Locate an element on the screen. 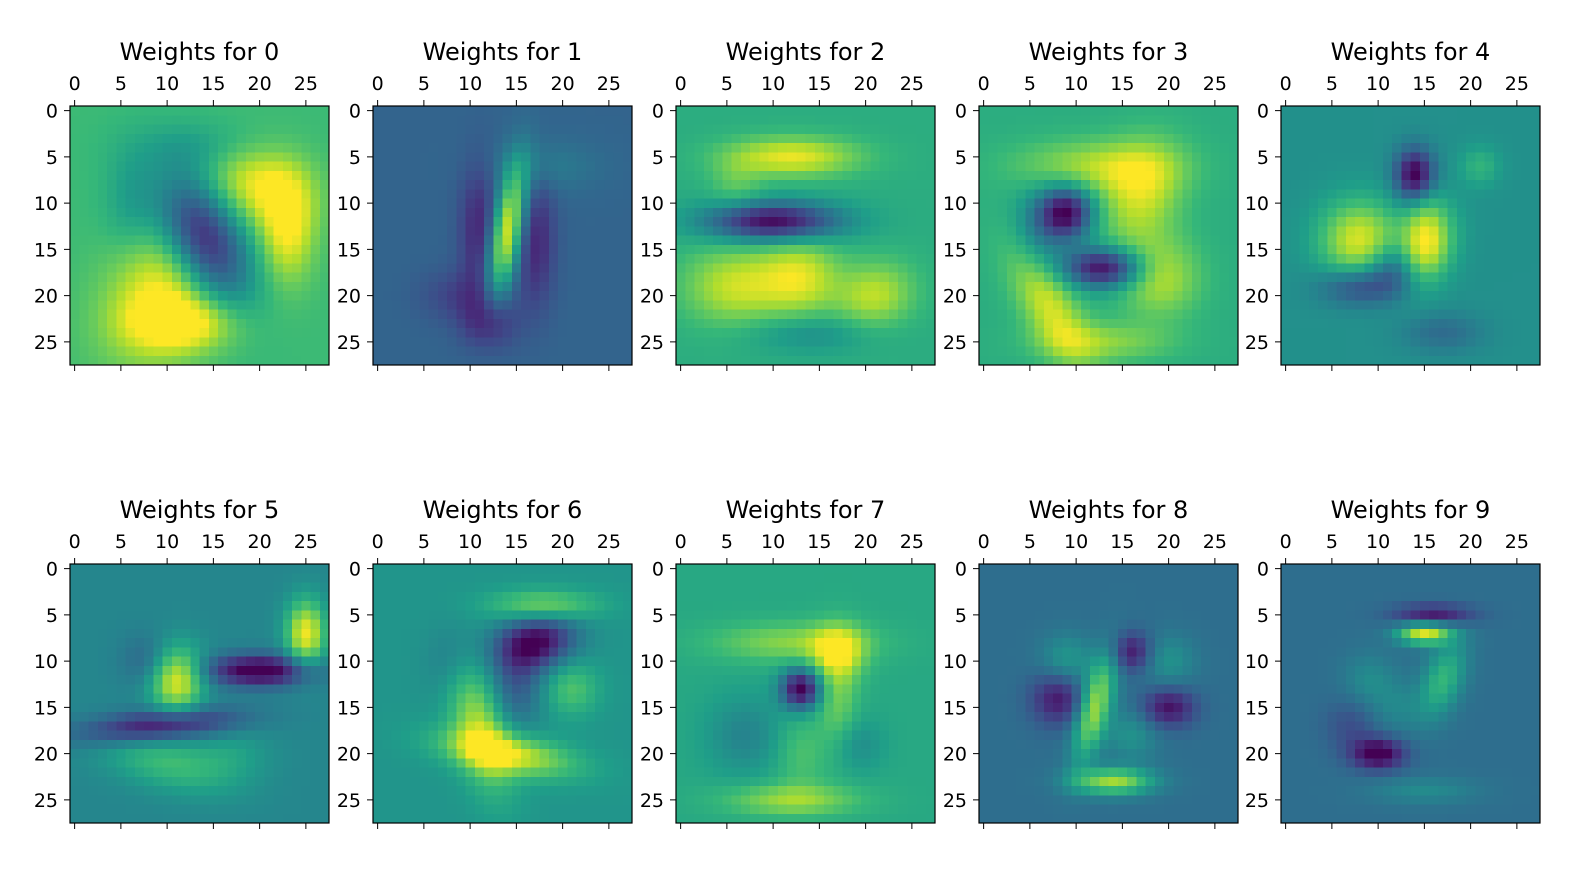 The width and height of the screenshot is (1596, 880). x-tick-label: 0 is located at coordinates (75, 542).